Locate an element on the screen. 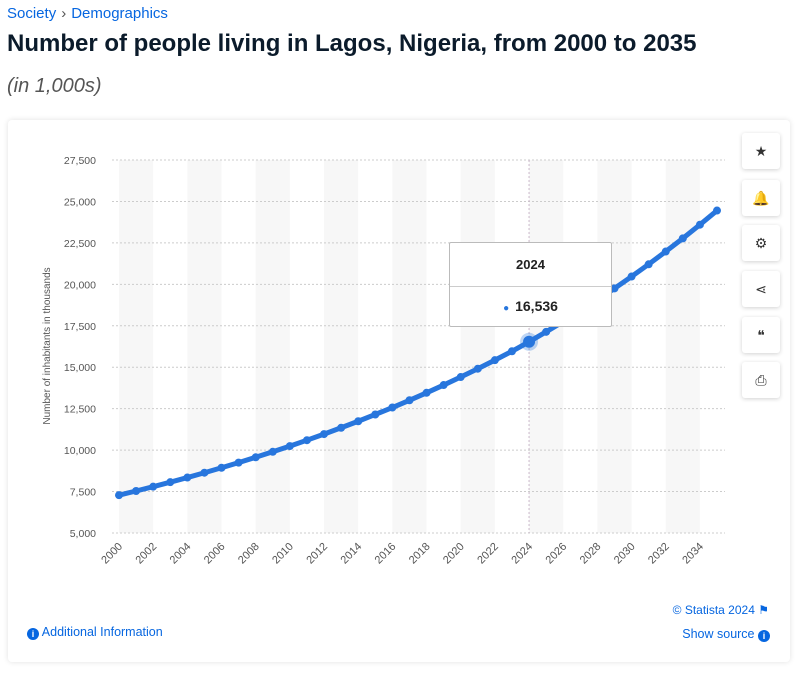 The image size is (799, 674). x-tick-label: 2010 is located at coordinates (283, 554).